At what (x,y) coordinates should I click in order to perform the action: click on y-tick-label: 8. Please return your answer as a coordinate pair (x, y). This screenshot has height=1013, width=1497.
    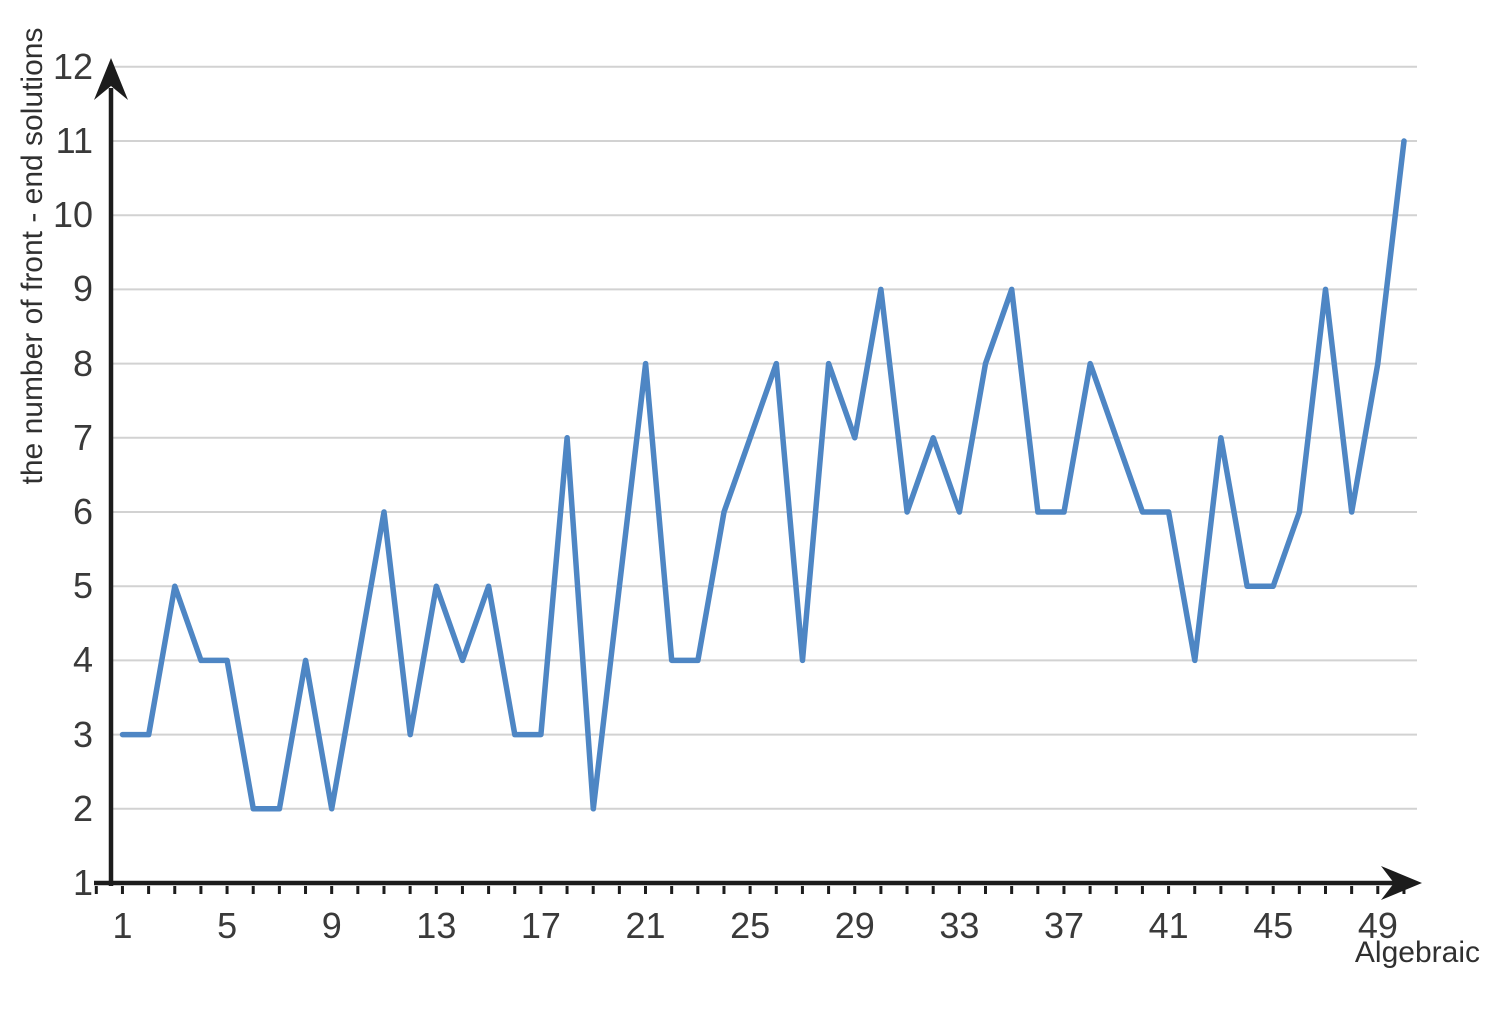
    Looking at the image, I should click on (82, 363).